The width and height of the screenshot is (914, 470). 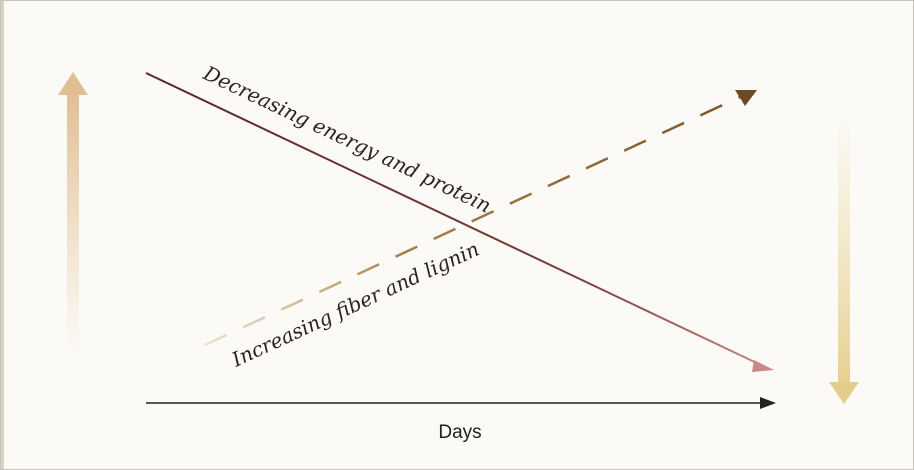 What do you see at coordinates (763, 366) in the screenshot?
I see `decreasing-arrowhead` at bounding box center [763, 366].